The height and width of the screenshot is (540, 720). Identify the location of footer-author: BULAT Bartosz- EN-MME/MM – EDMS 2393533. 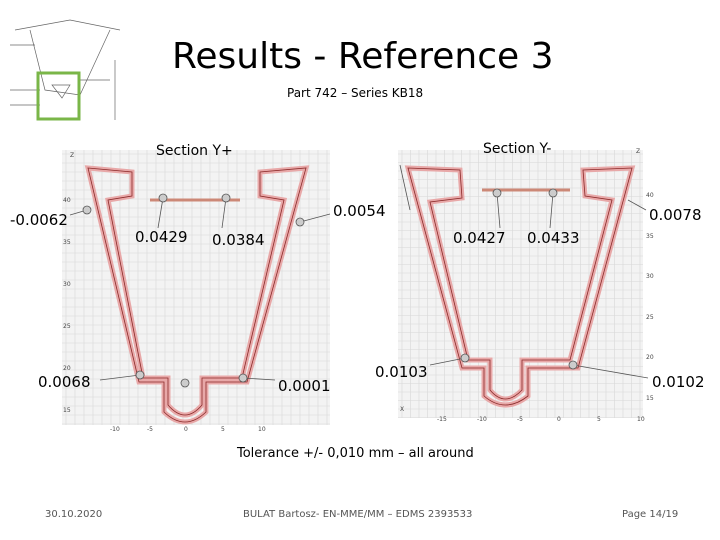
(358, 514).